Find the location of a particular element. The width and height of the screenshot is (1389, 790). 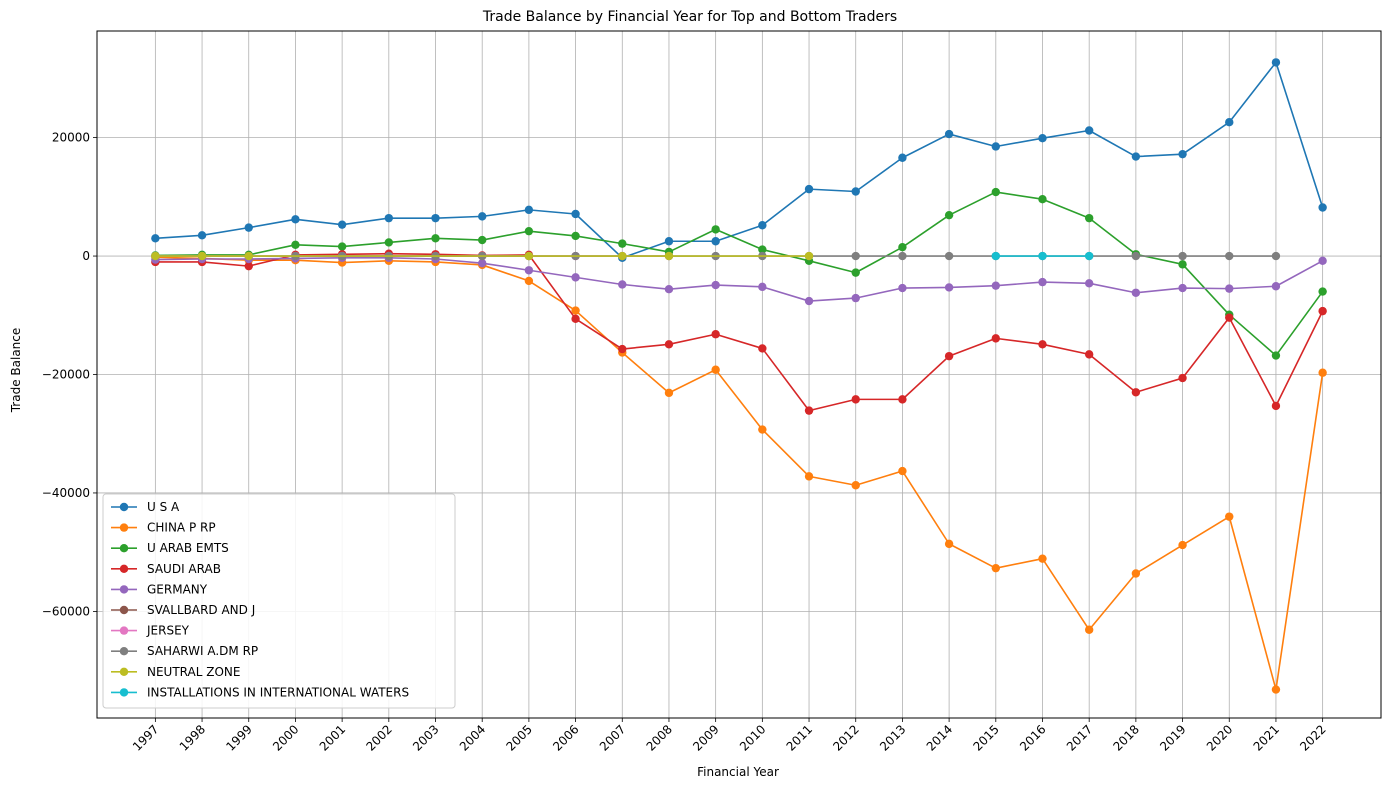

x-tick-label: 1998 is located at coordinates (192, 737).